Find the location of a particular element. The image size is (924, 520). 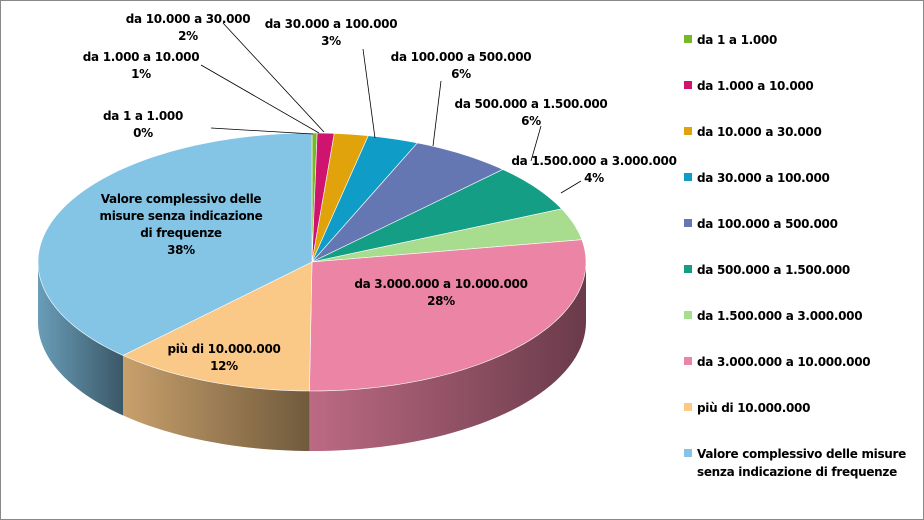

legend-item: da 1.500.000 a 3.000.000 is located at coordinates (773, 316).